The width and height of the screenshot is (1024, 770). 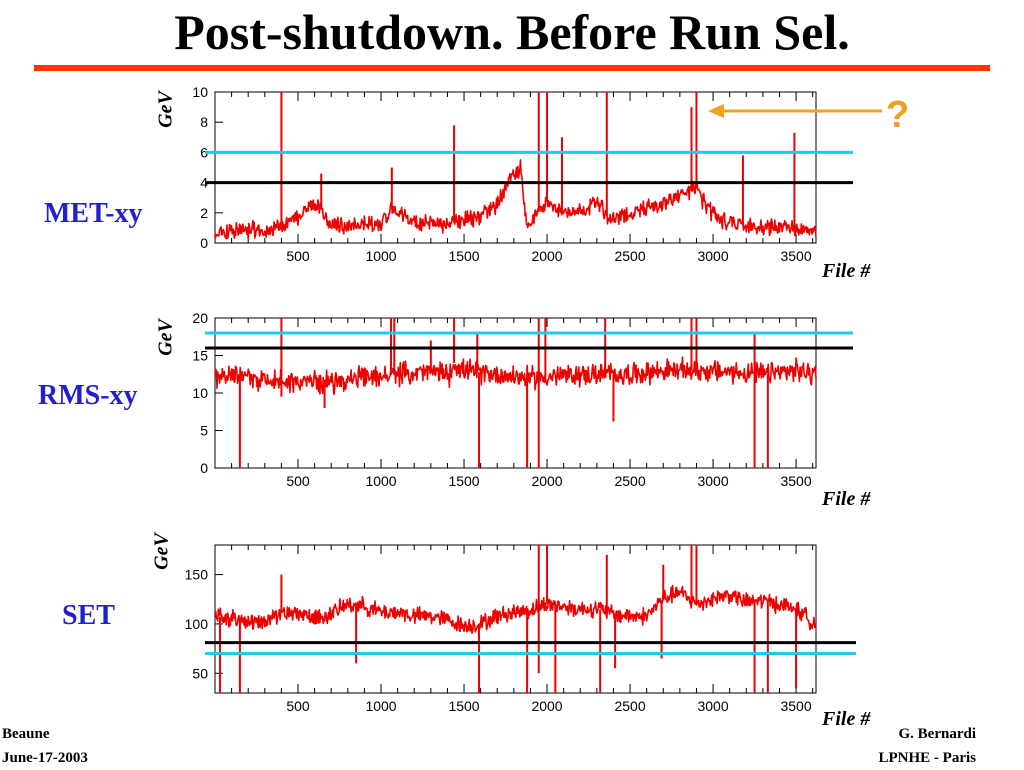 What do you see at coordinates (88, 395) in the screenshot?
I see `panel-label-rms: RMS-xy` at bounding box center [88, 395].